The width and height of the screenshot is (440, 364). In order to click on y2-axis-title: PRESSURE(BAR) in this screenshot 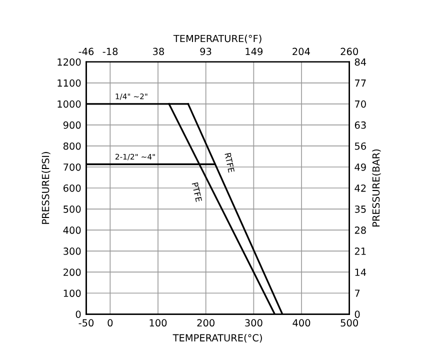, I will do `click(376, 187)`.